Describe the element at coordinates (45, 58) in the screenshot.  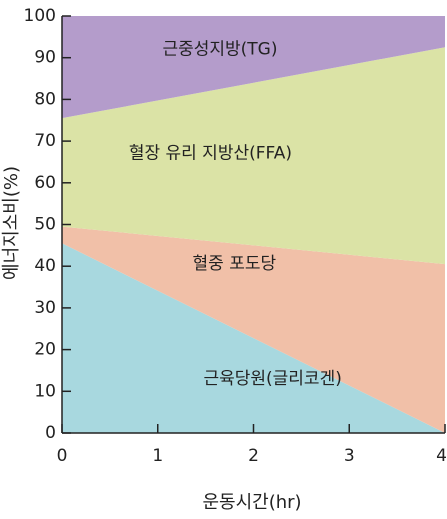
I see `y-tick-label: 90` at that location.